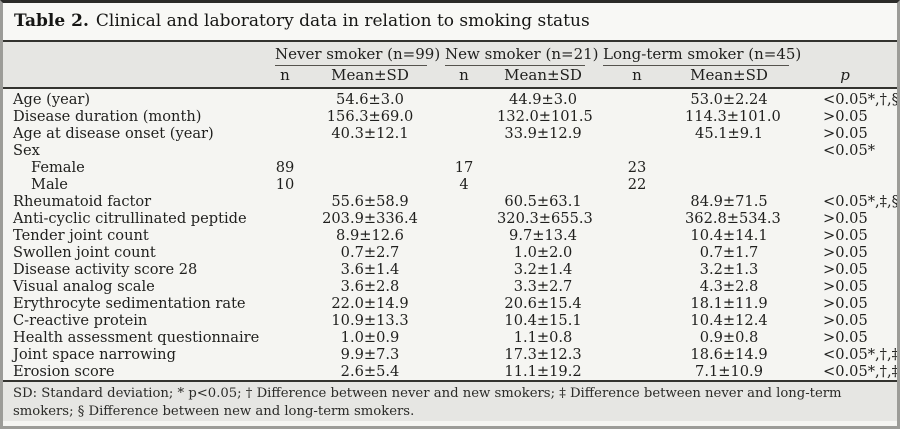 The width and height of the screenshot is (900, 429). What do you see at coordinates (84, 286) in the screenshot?
I see `row-label: Visual analog scale` at bounding box center [84, 286].